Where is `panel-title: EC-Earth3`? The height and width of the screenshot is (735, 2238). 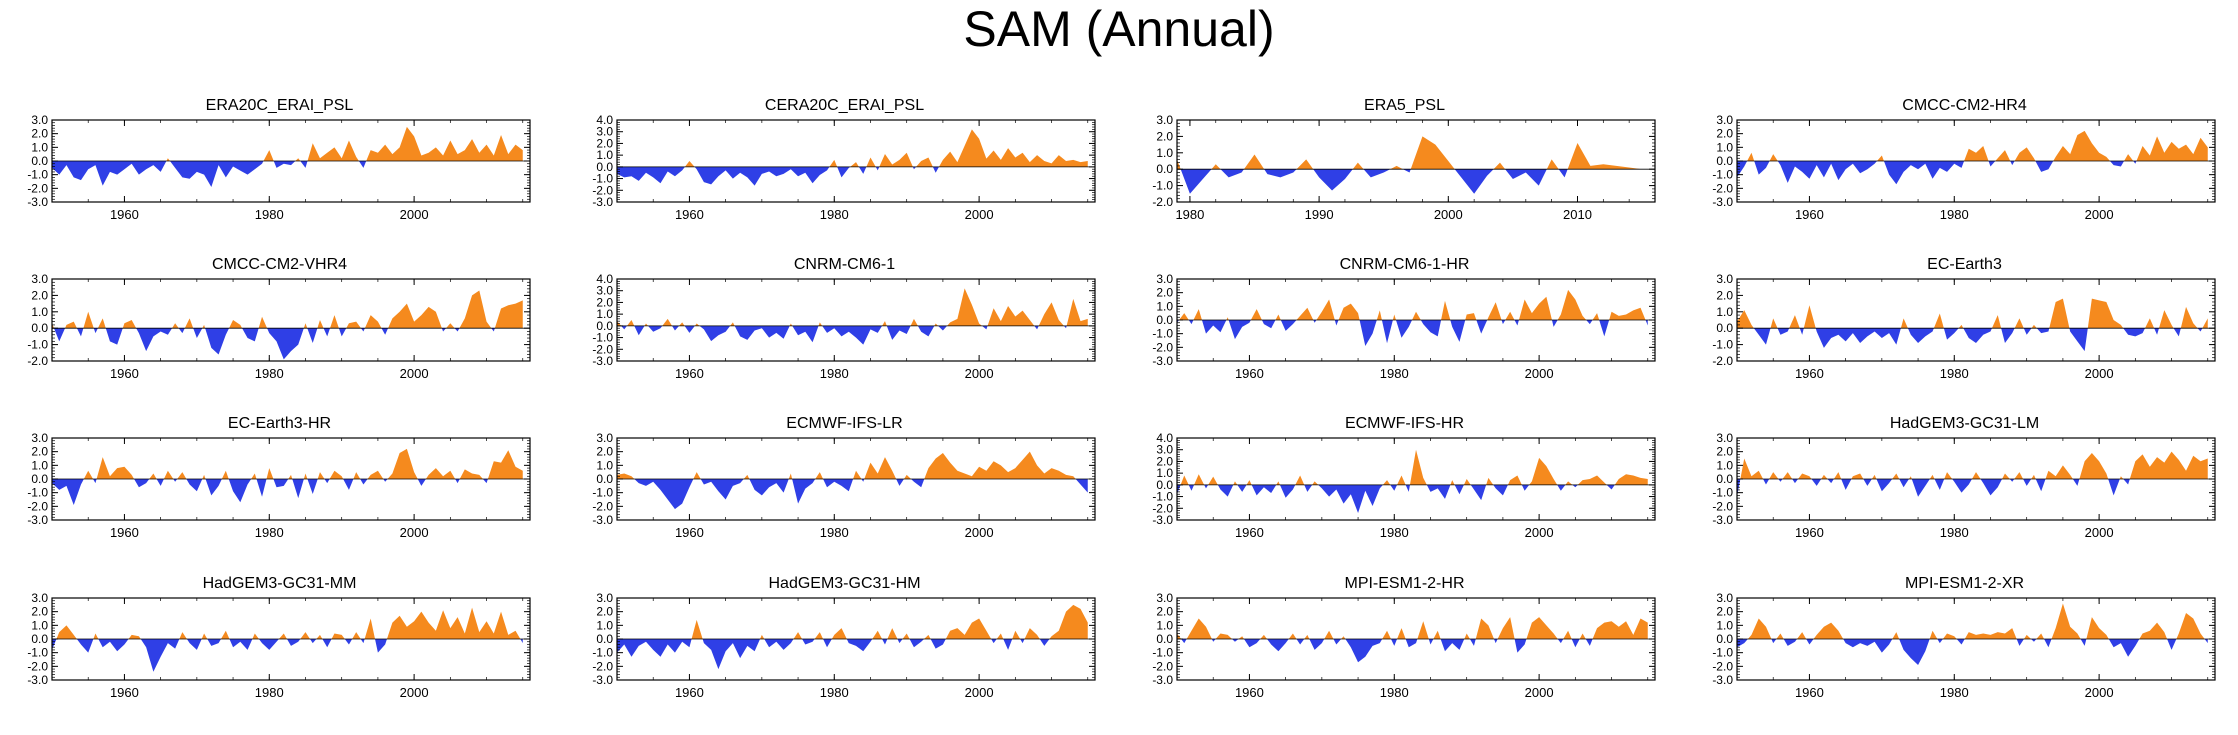 panel-title: EC-Earth3 is located at coordinates (1964, 264).